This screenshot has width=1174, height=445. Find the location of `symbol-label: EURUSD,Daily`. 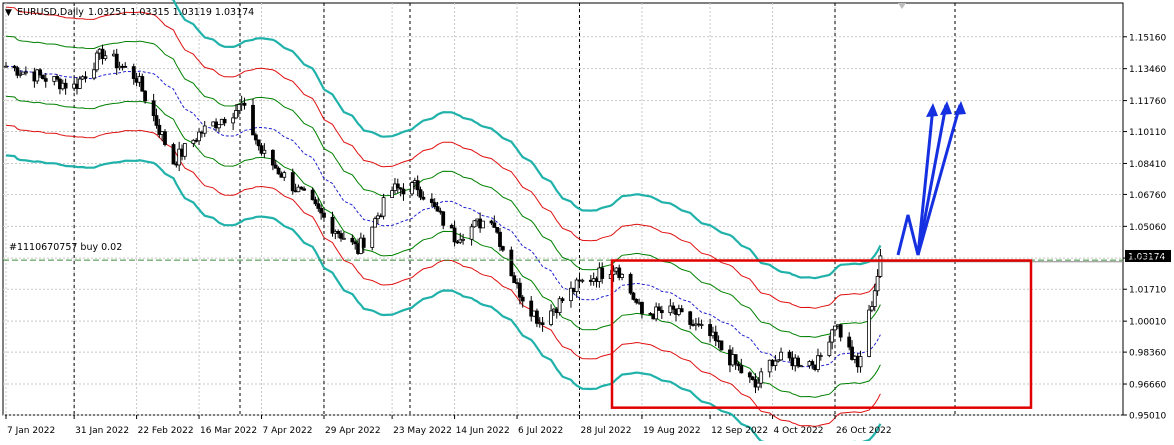

symbol-label: EURUSD,Daily is located at coordinates (50, 12).